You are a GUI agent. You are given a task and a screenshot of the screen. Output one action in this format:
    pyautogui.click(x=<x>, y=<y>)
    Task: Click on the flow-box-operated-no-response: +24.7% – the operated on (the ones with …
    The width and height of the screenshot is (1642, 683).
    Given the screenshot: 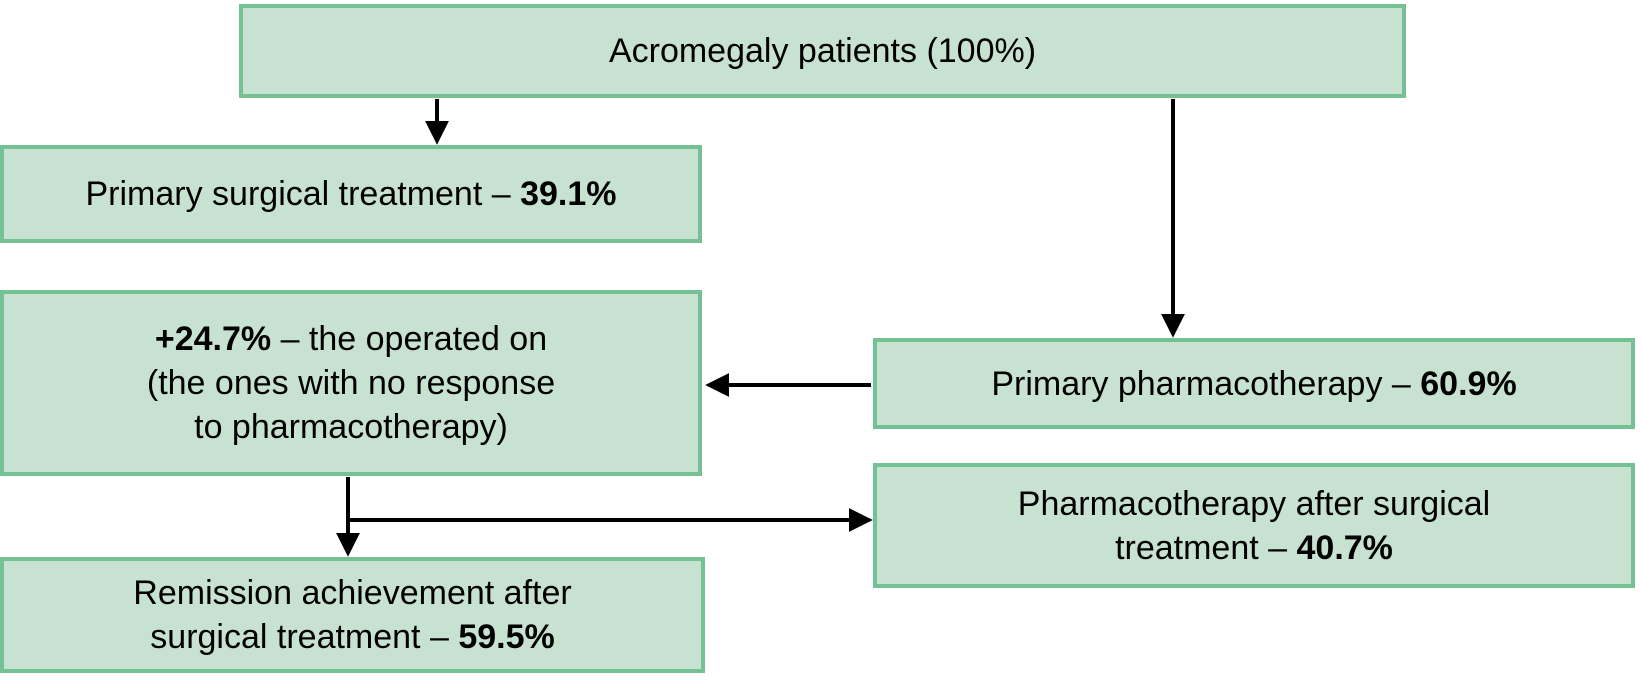 What is the action you would take?
    pyautogui.click(x=351, y=383)
    